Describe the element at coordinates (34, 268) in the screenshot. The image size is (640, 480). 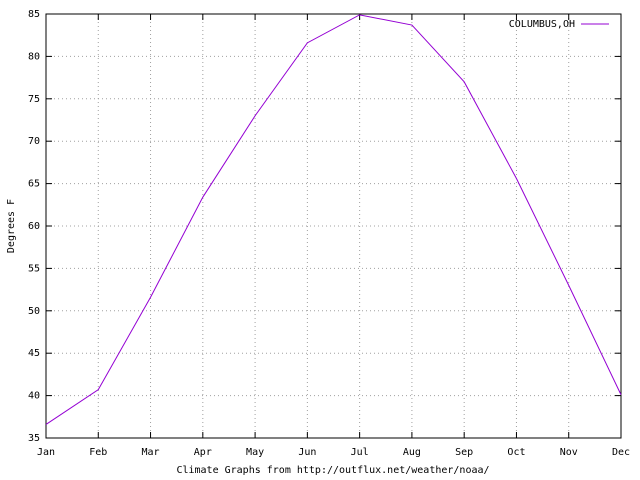
I see `y-tick-label: 55` at that location.